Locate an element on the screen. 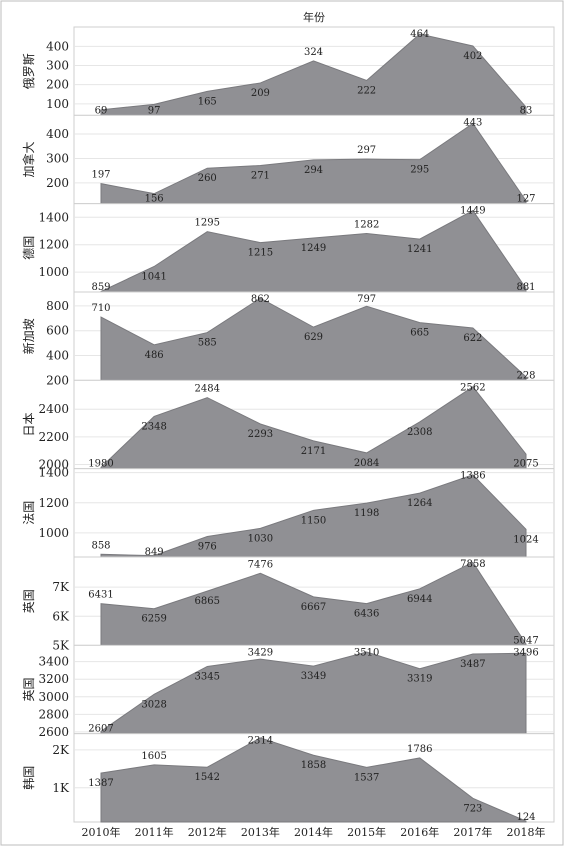 This screenshot has height=846, width=564. y-tick-label: 7K is located at coordinates (61, 587).